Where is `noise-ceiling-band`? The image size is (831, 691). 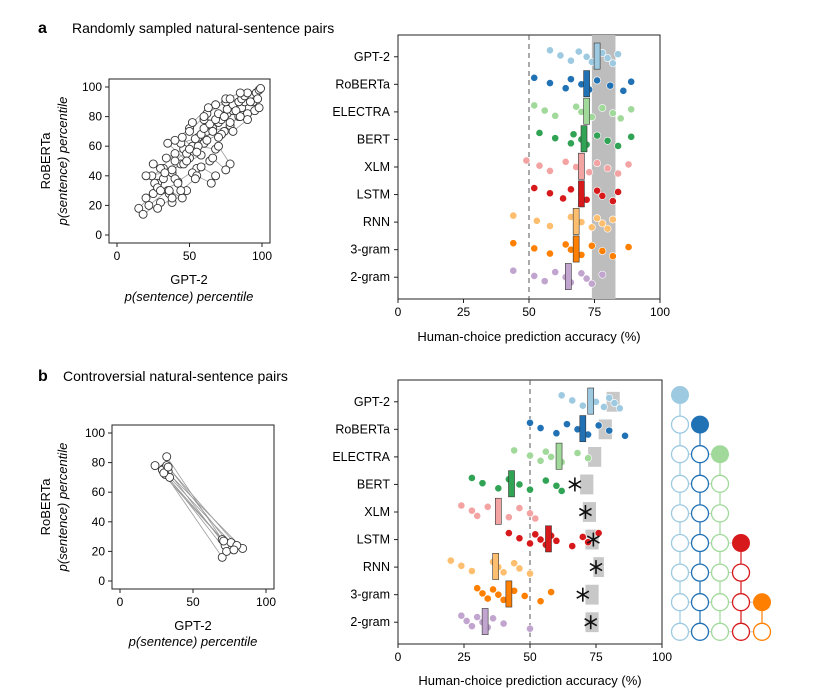 noise-ceiling-band is located at coordinates (603, 167).